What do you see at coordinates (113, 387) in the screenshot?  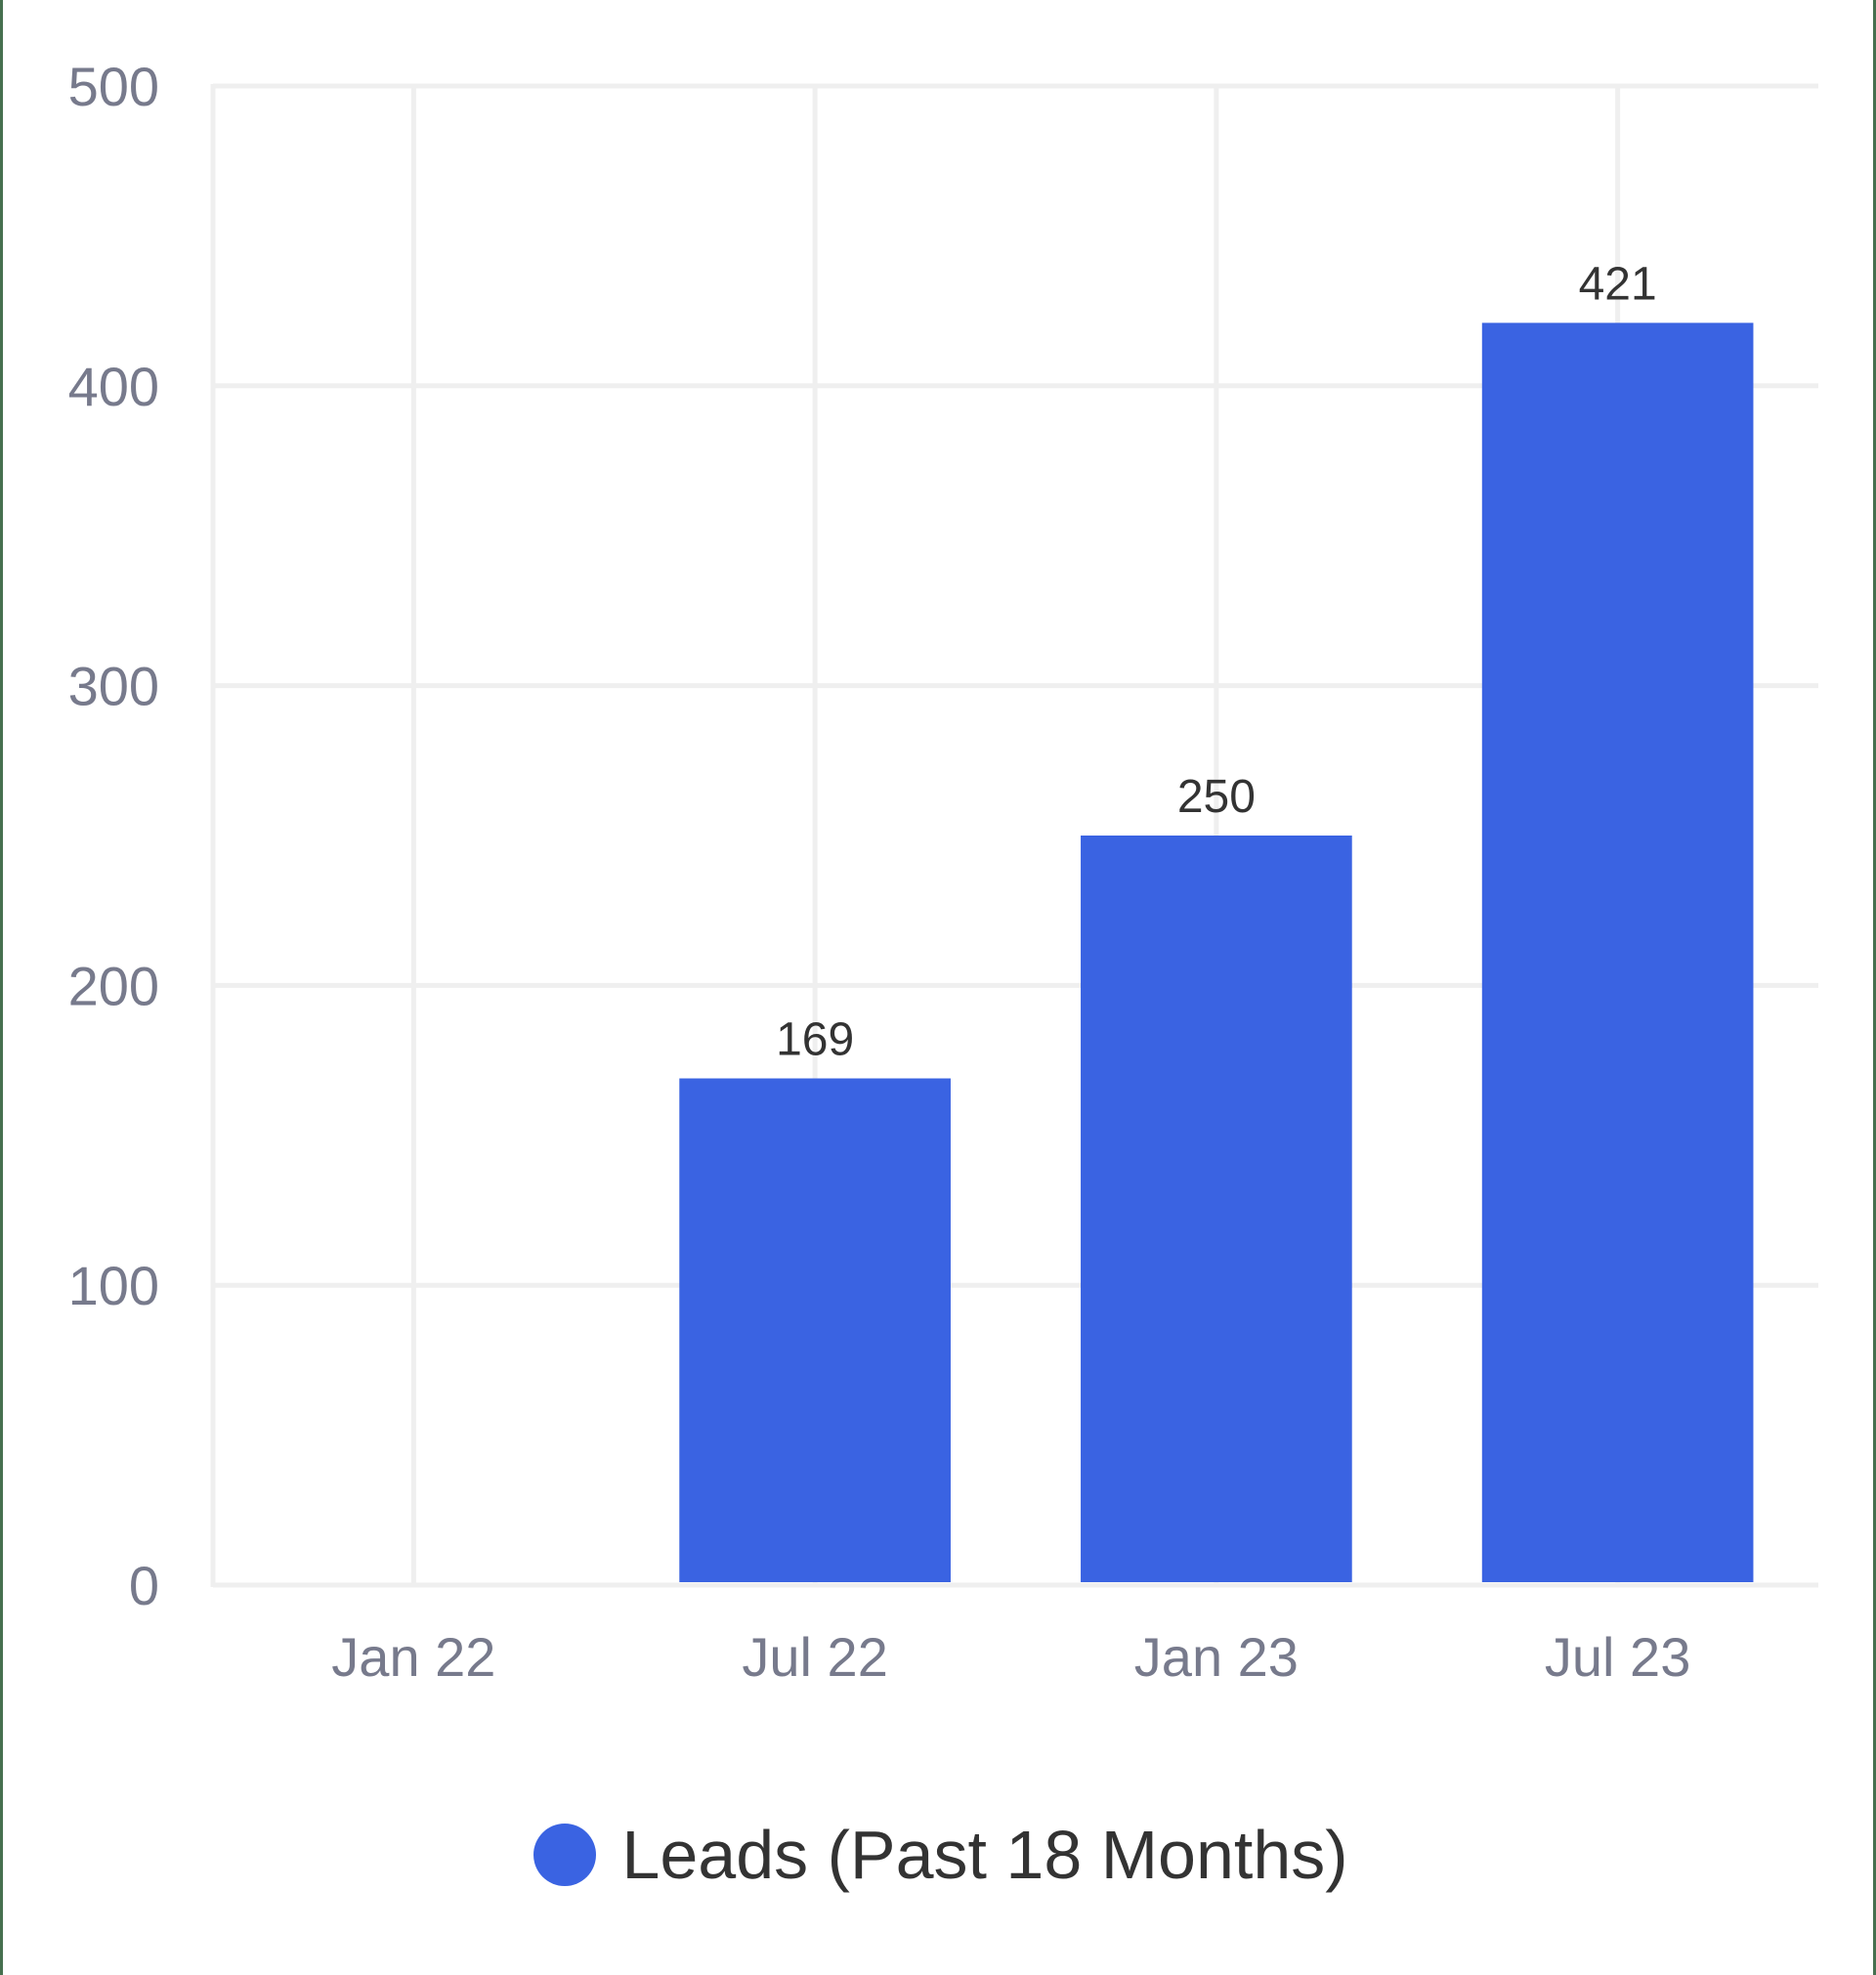 I see `y-tick-label: 400` at bounding box center [113, 387].